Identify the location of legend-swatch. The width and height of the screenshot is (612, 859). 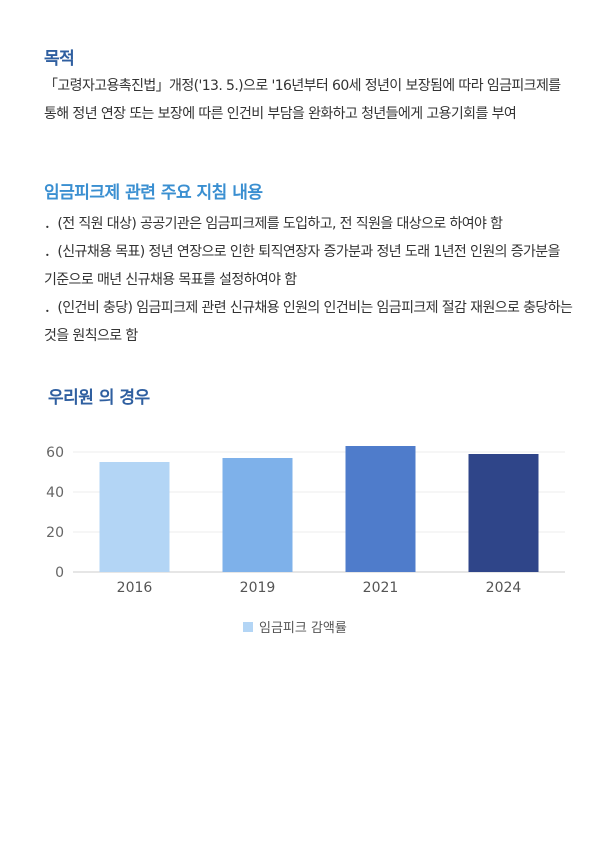
(248, 627).